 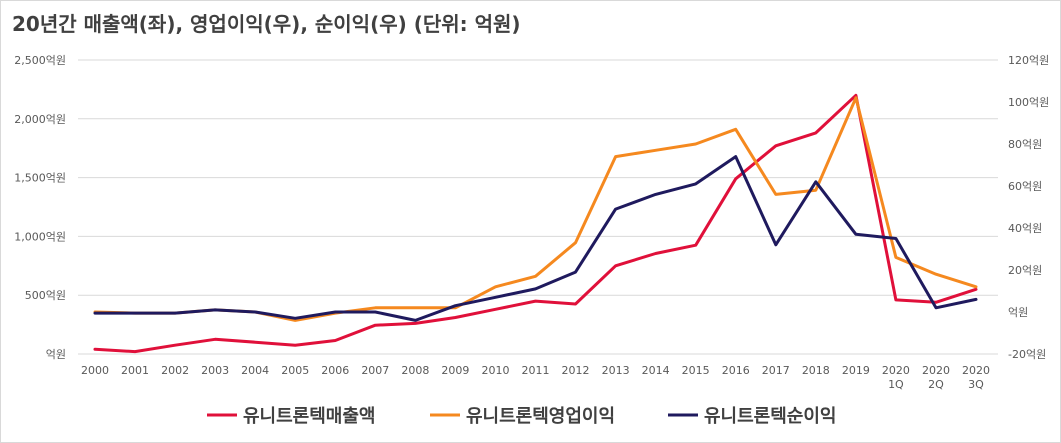 I want to click on y-right-tick-label: 100억원, so click(x=1028, y=102).